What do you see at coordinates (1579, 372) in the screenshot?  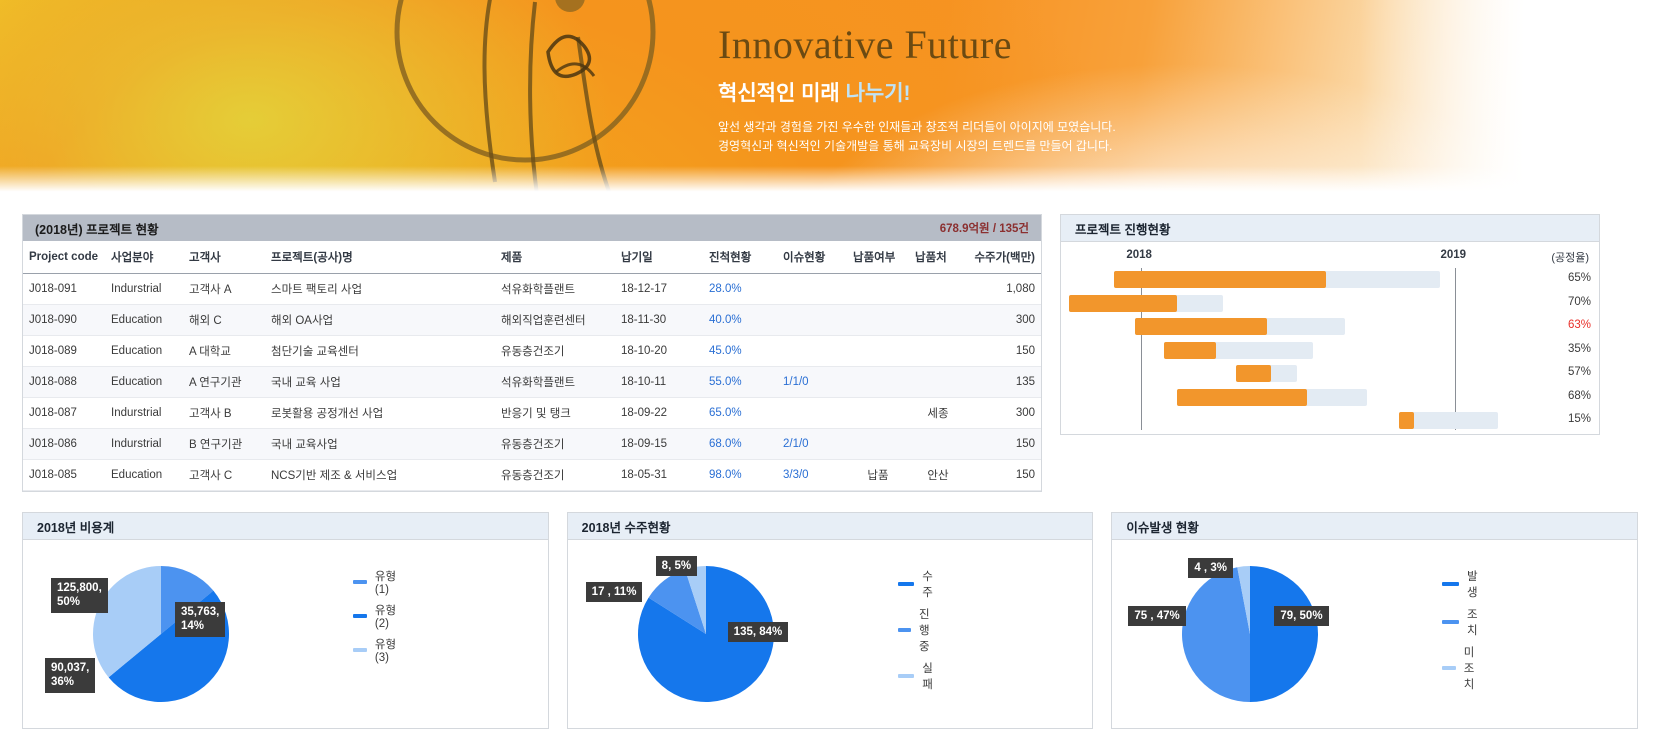 I see `gantt-percent-label: 57%` at bounding box center [1579, 372].